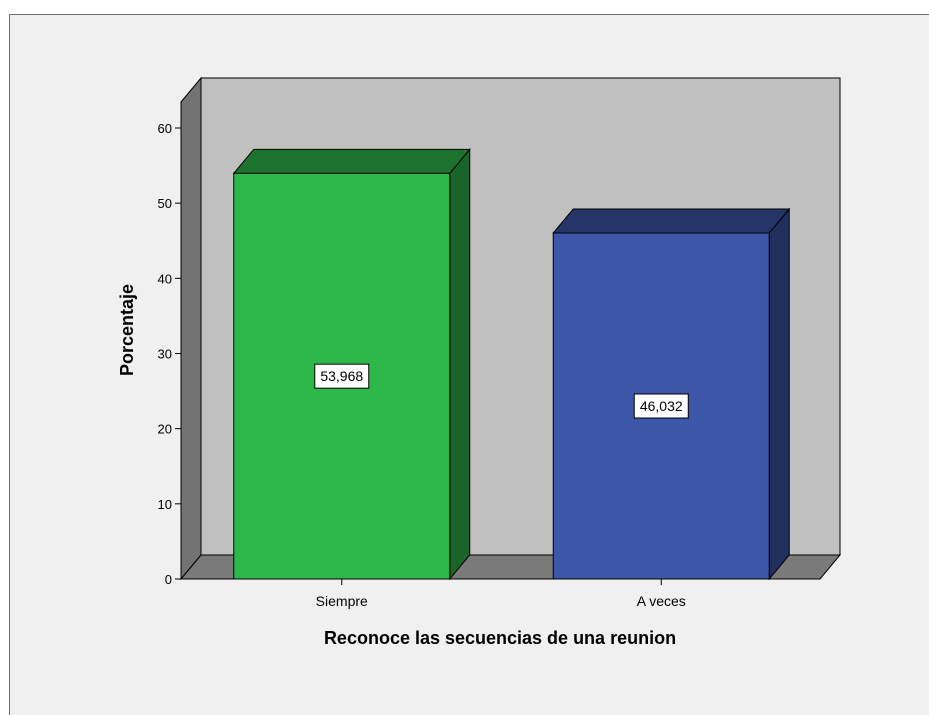 The width and height of the screenshot is (929, 715). What do you see at coordinates (168, 579) in the screenshot?
I see `y-tick-label: 0` at bounding box center [168, 579].